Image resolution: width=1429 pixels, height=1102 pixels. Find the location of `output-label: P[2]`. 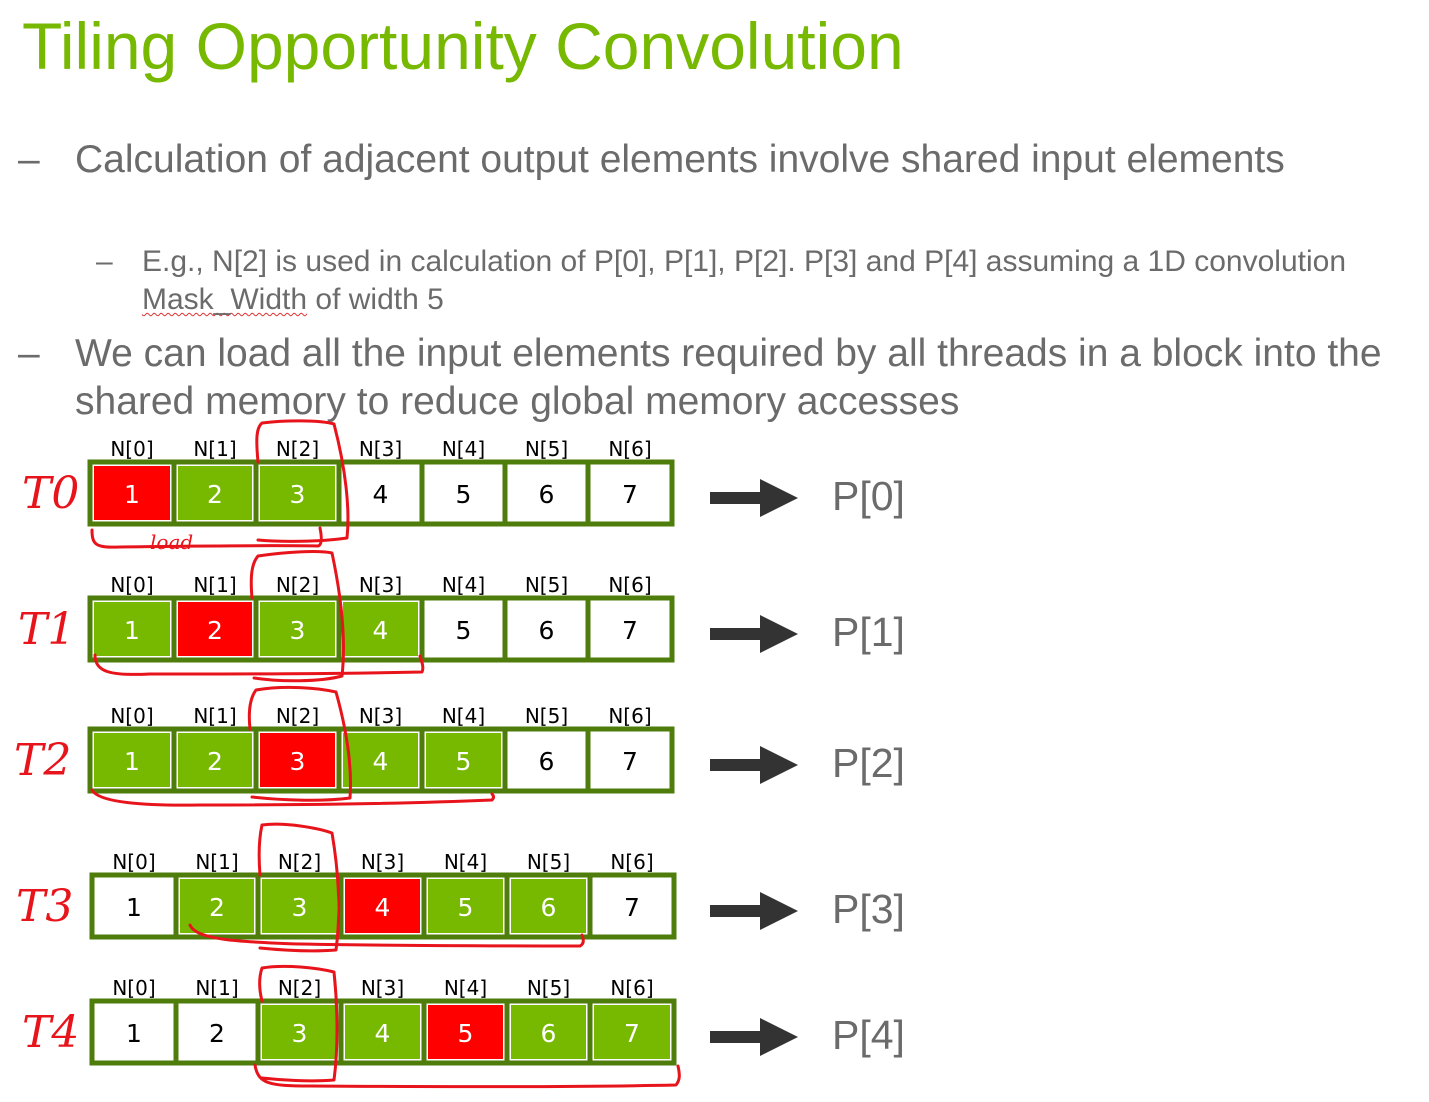

output-label: P[2] is located at coordinates (868, 763).